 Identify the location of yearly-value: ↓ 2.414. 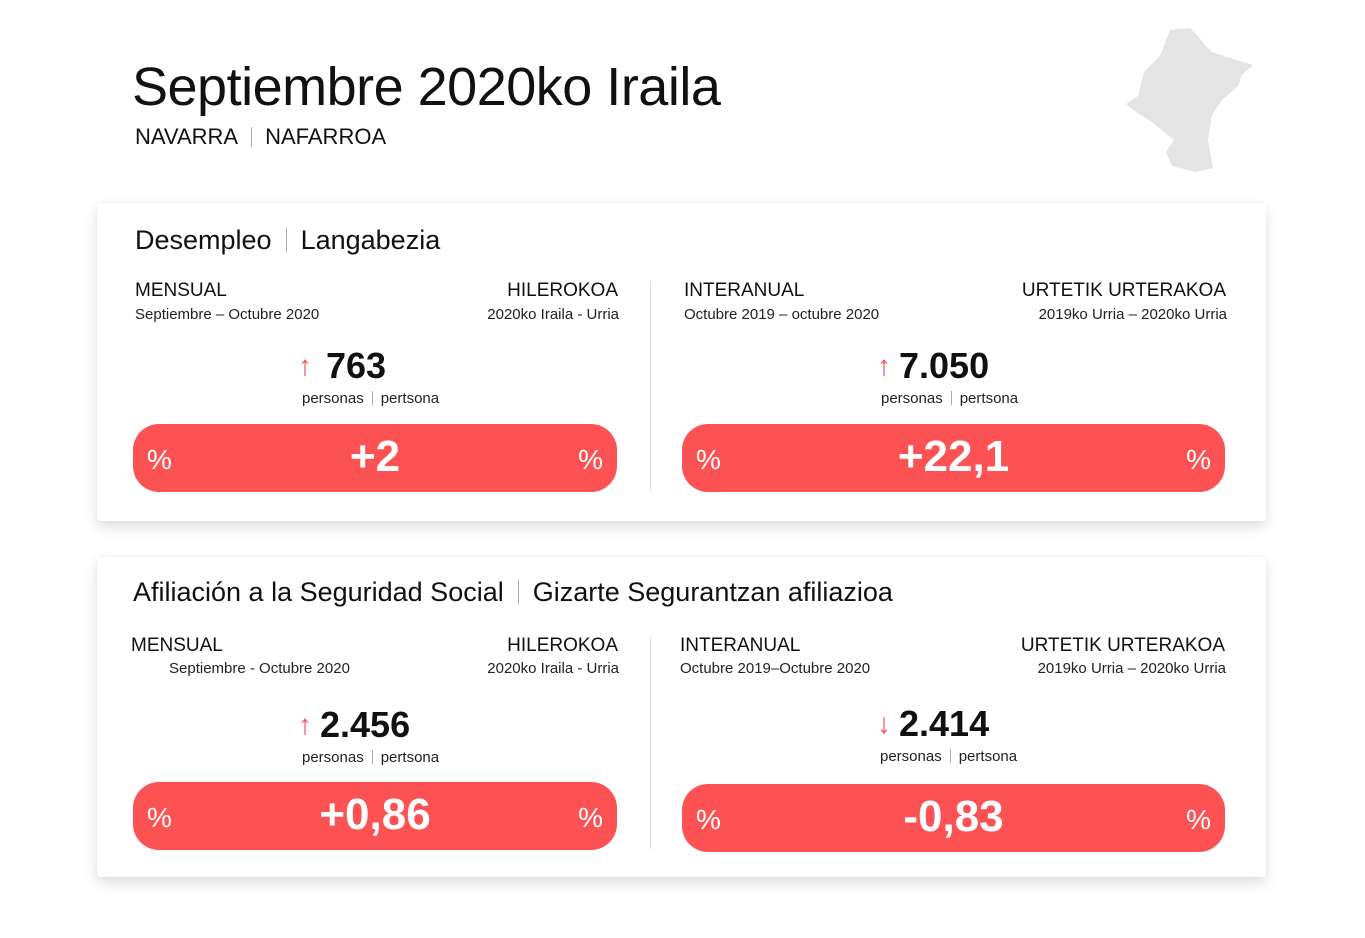
(933, 724).